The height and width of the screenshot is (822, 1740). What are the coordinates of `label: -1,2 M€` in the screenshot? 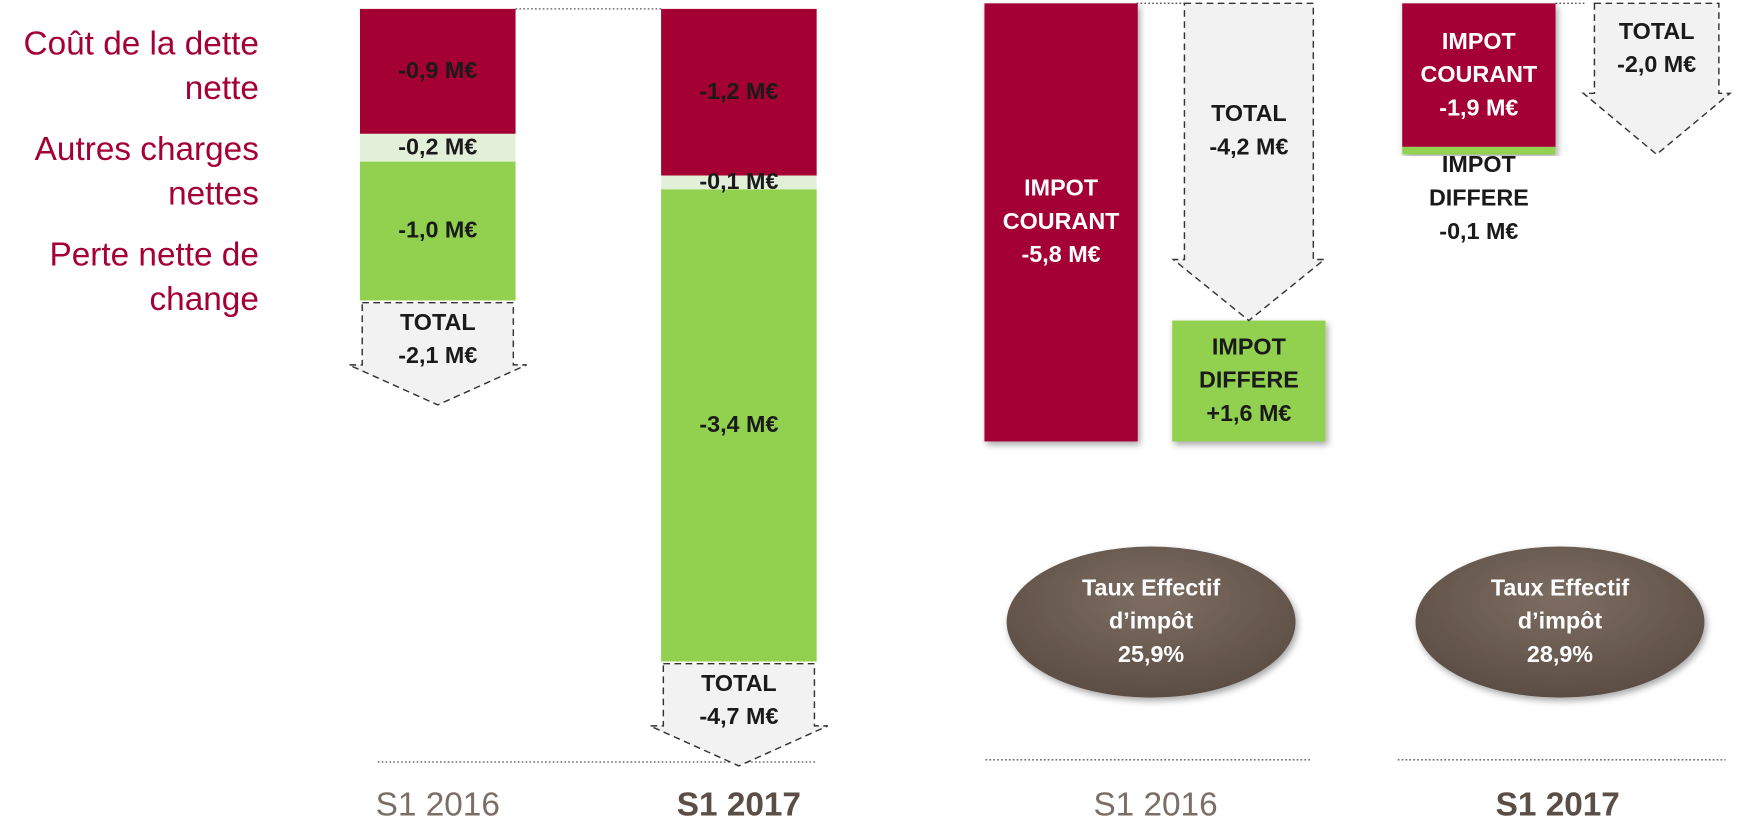 It's located at (738, 92).